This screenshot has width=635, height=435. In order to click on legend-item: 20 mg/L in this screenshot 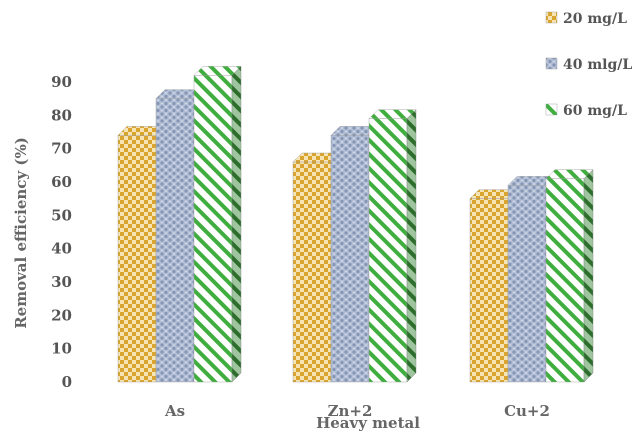, I will do `click(586, 19)`.